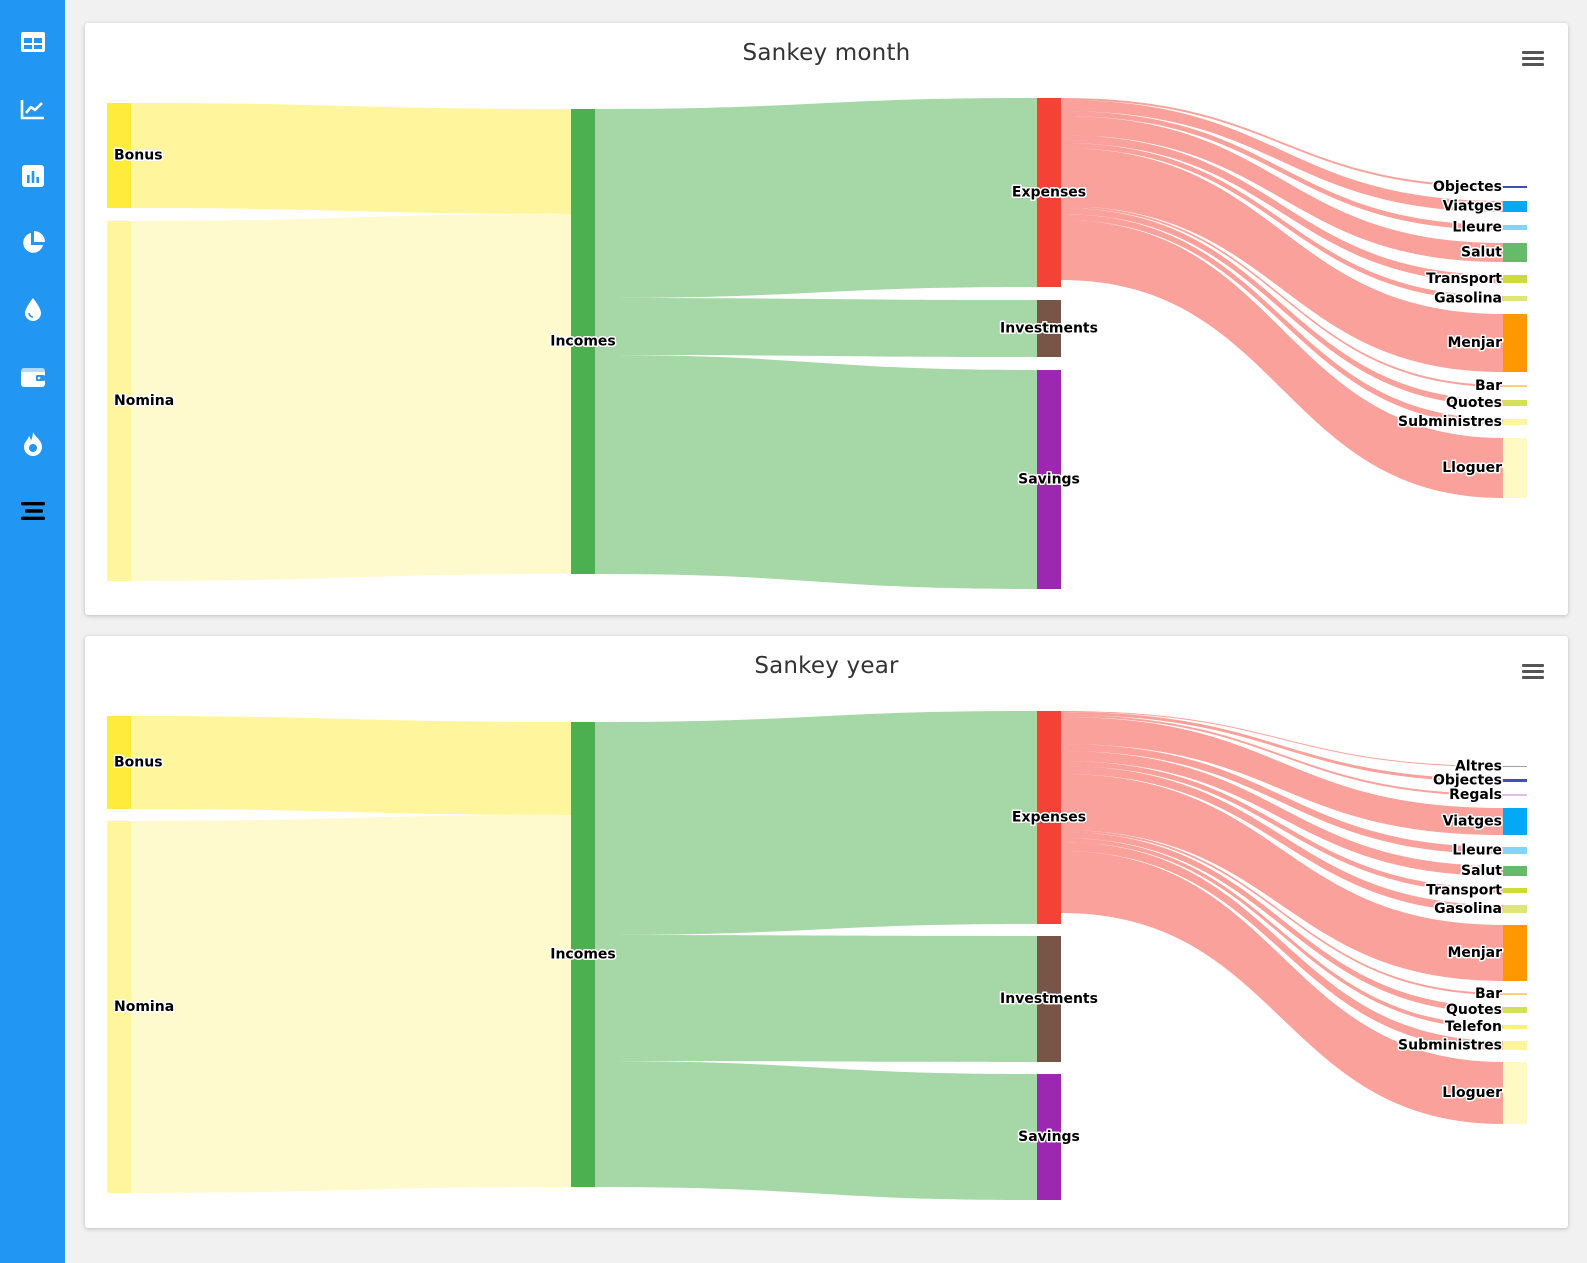 This screenshot has height=1263, width=1587. What do you see at coordinates (1474, 343) in the screenshot?
I see `node-label-menjar: Menjar` at bounding box center [1474, 343].